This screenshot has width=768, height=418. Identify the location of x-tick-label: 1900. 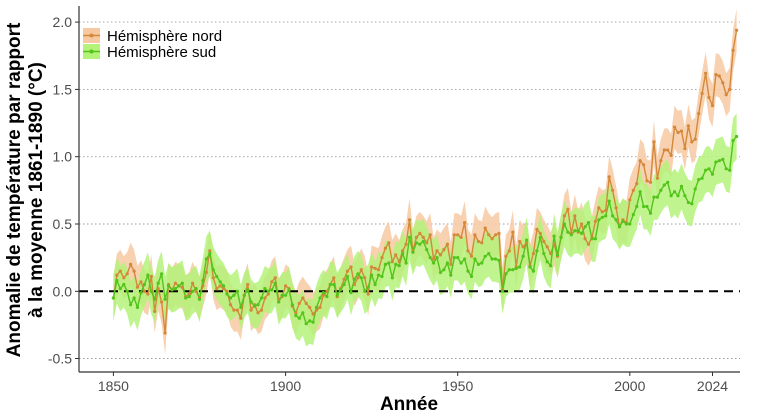
(285, 386).